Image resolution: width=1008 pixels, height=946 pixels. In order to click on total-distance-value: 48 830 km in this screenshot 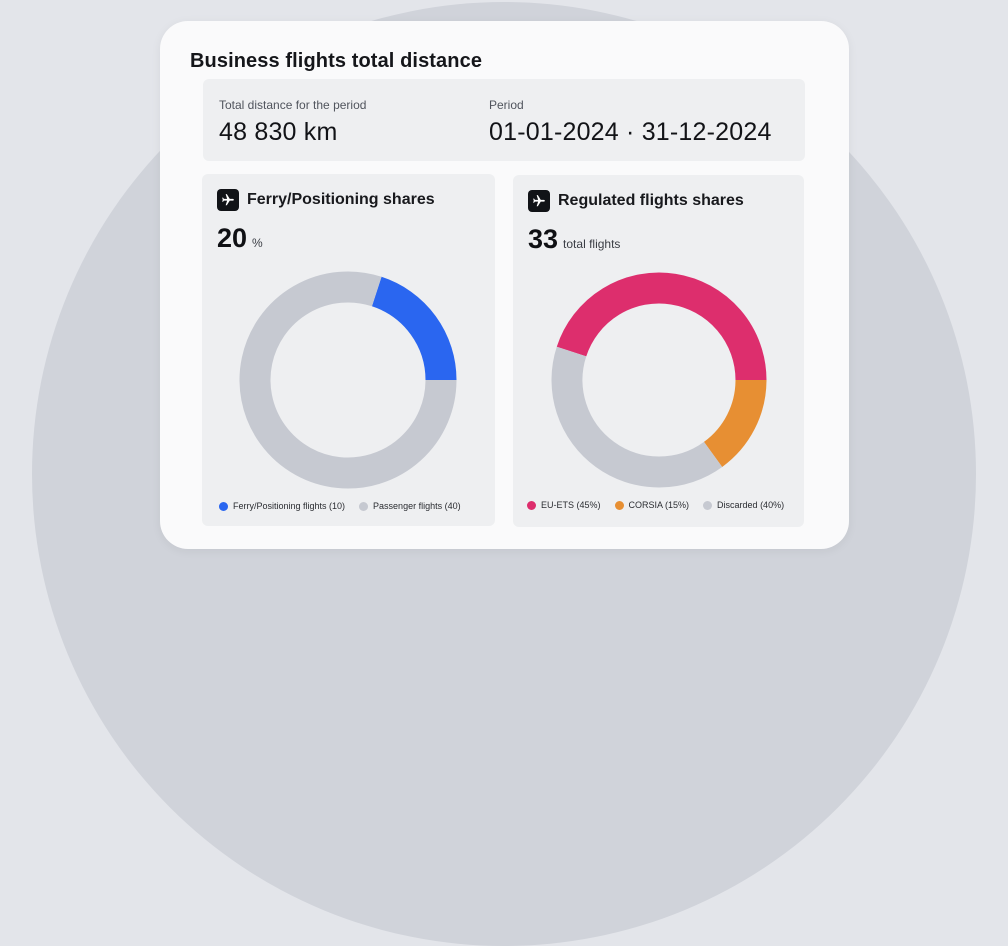, I will do `click(278, 132)`.